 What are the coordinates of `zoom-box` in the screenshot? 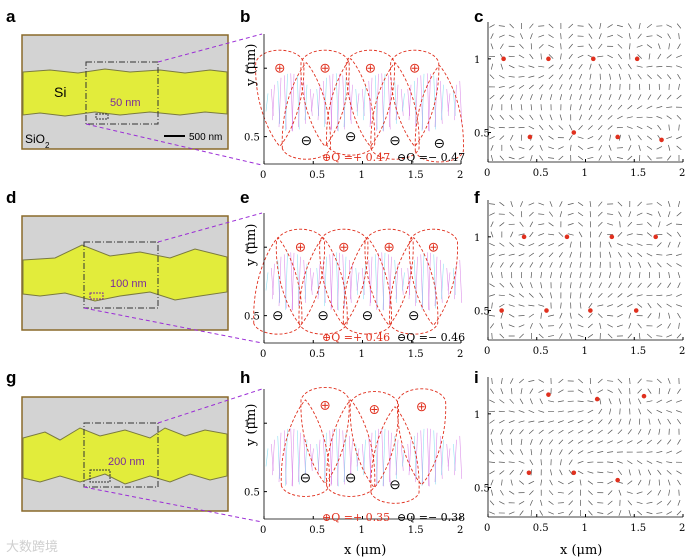 It's located at (121, 275).